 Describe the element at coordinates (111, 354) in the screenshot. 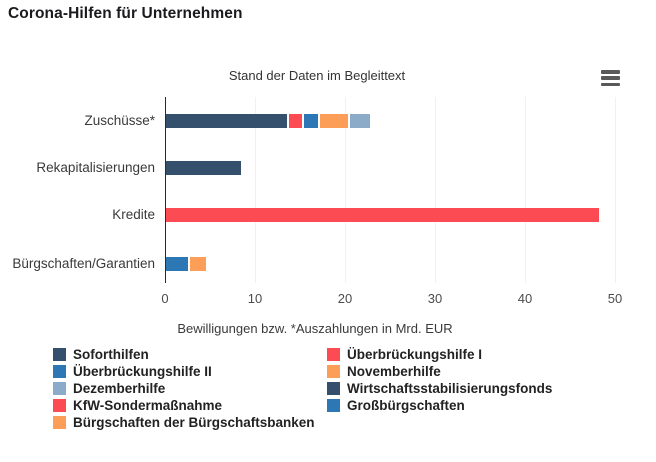

I see `legend-label: Soforthilfen` at that location.